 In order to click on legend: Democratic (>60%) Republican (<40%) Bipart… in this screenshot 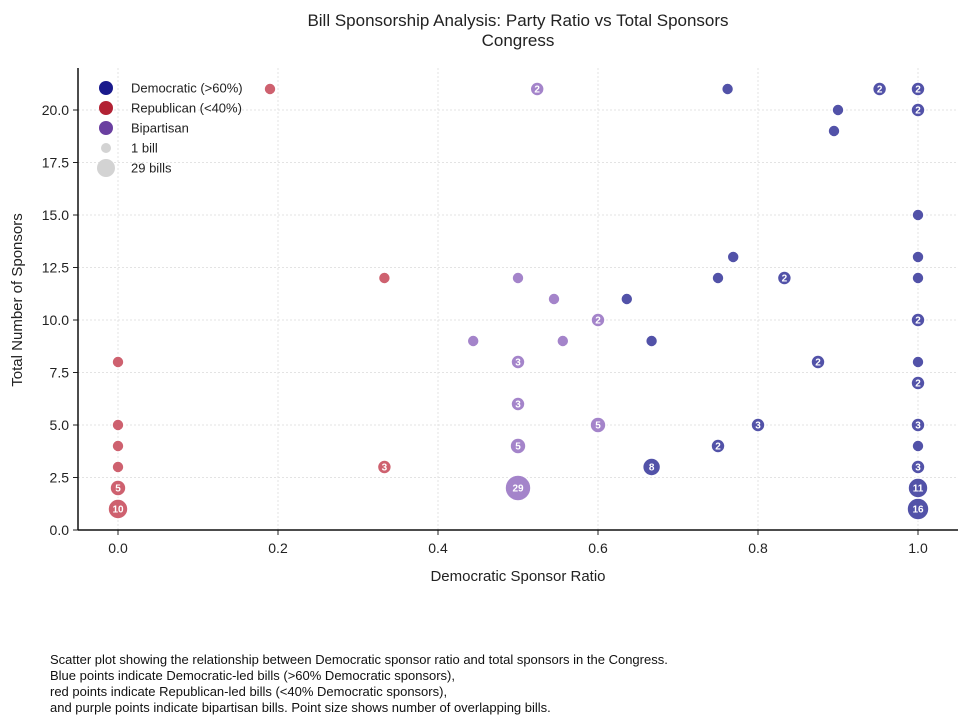, I will do `click(170, 129)`.